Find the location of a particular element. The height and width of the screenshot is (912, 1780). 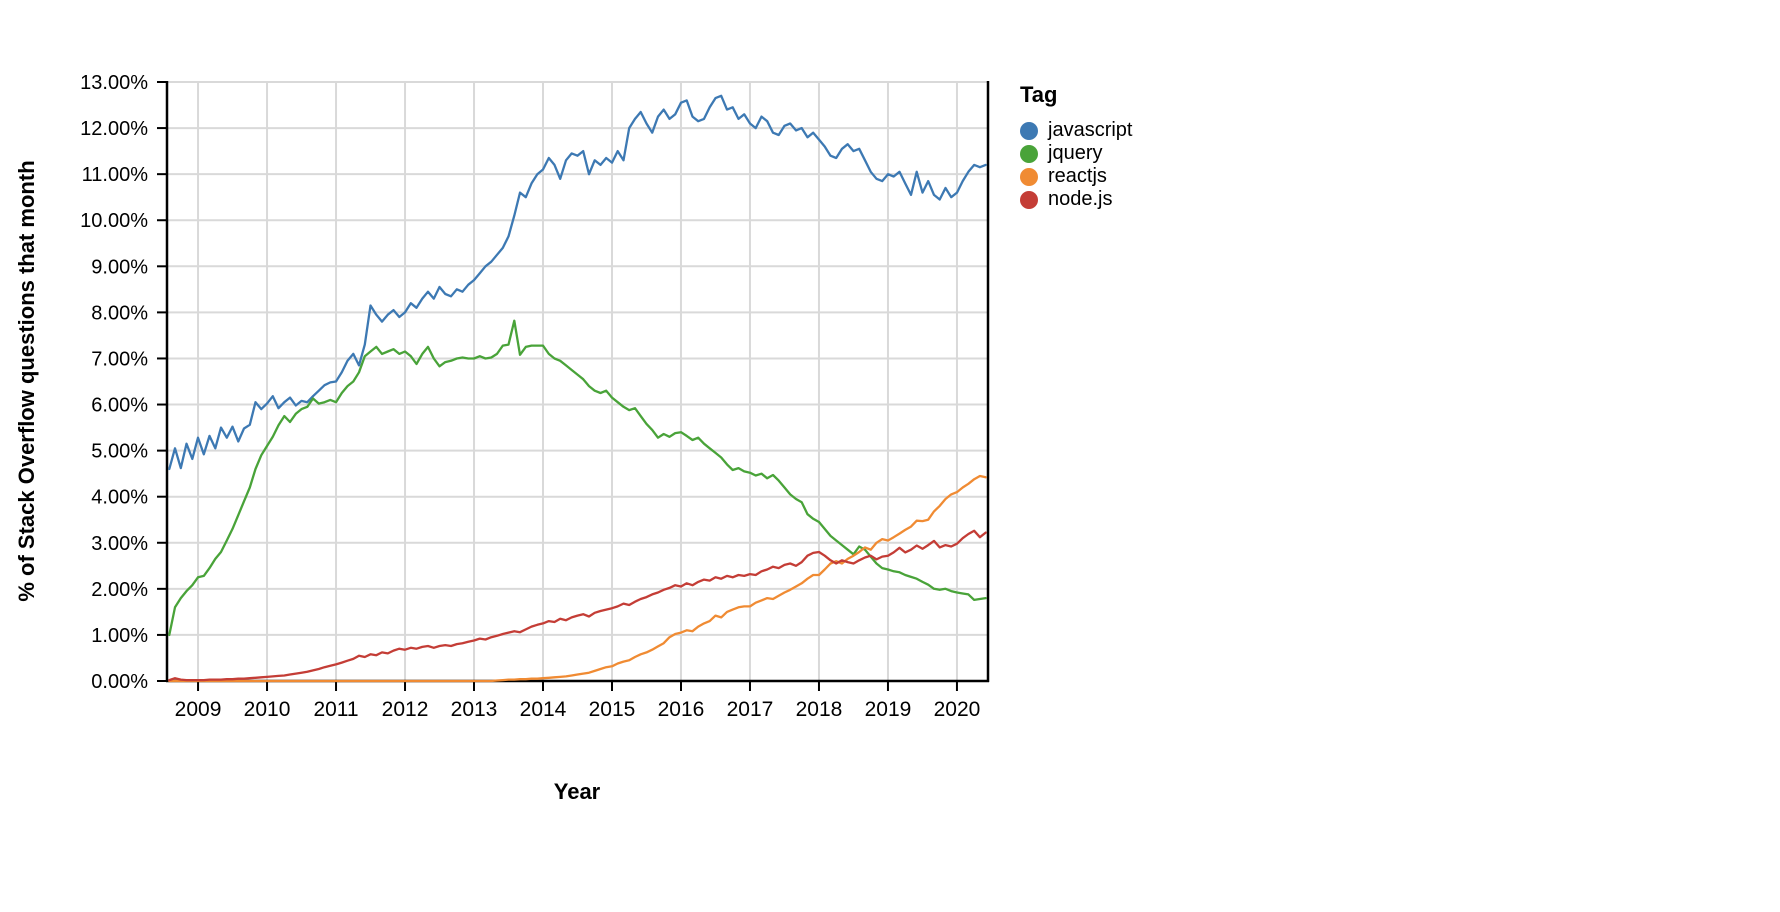

y-tick-label: 11.00% is located at coordinates (115, 175).